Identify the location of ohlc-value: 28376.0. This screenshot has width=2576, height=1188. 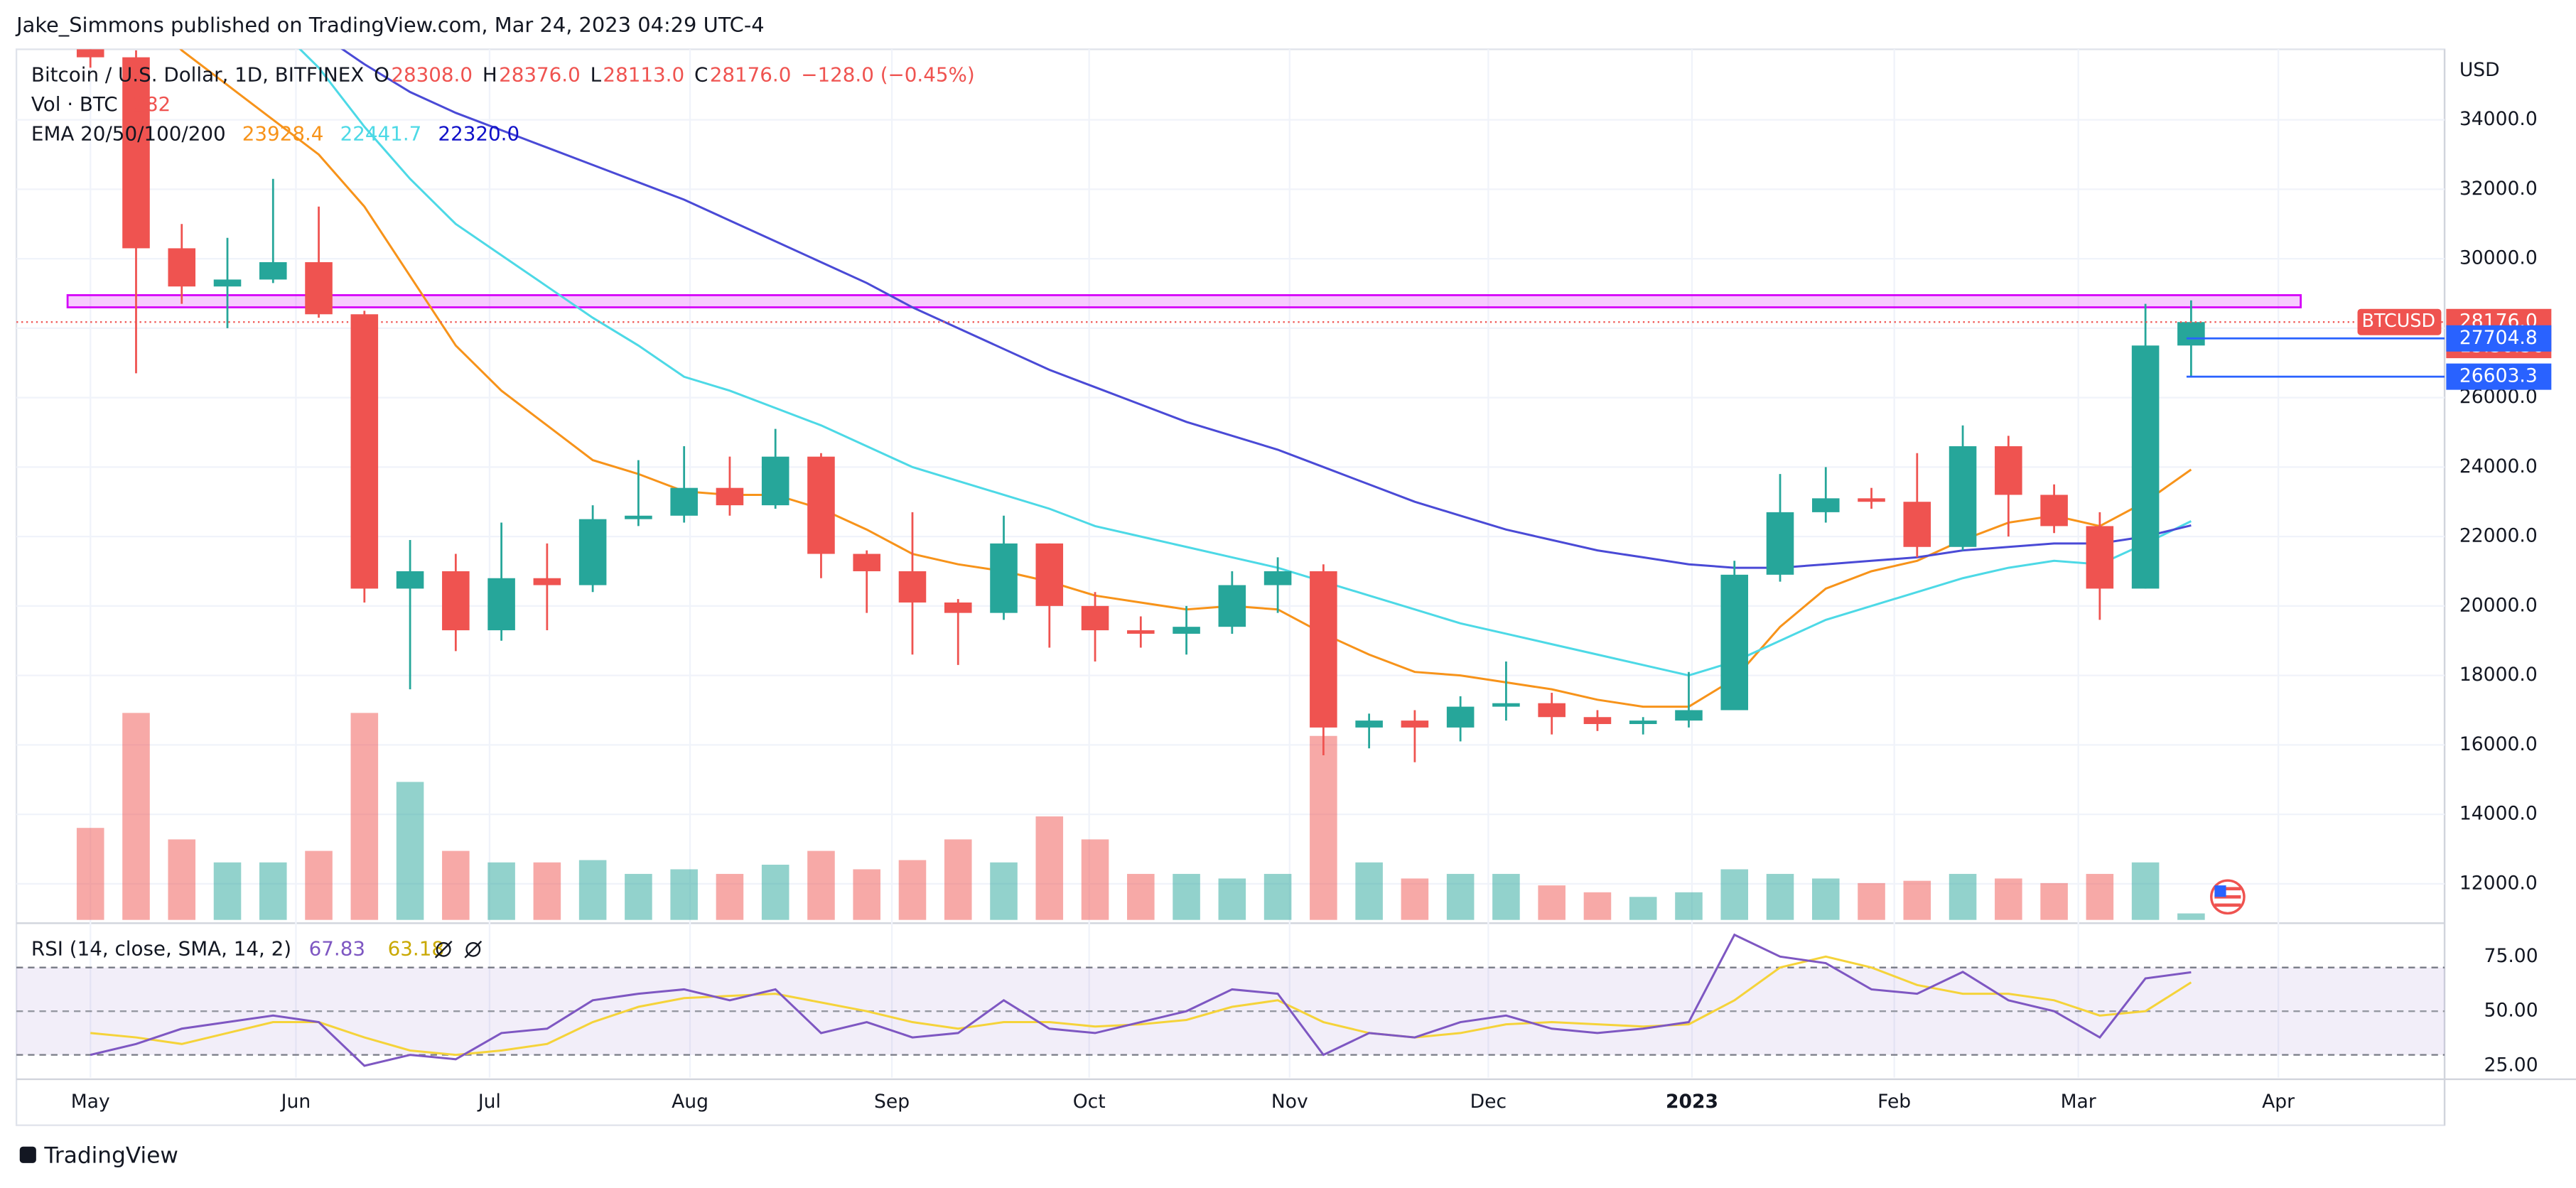
(540, 74).